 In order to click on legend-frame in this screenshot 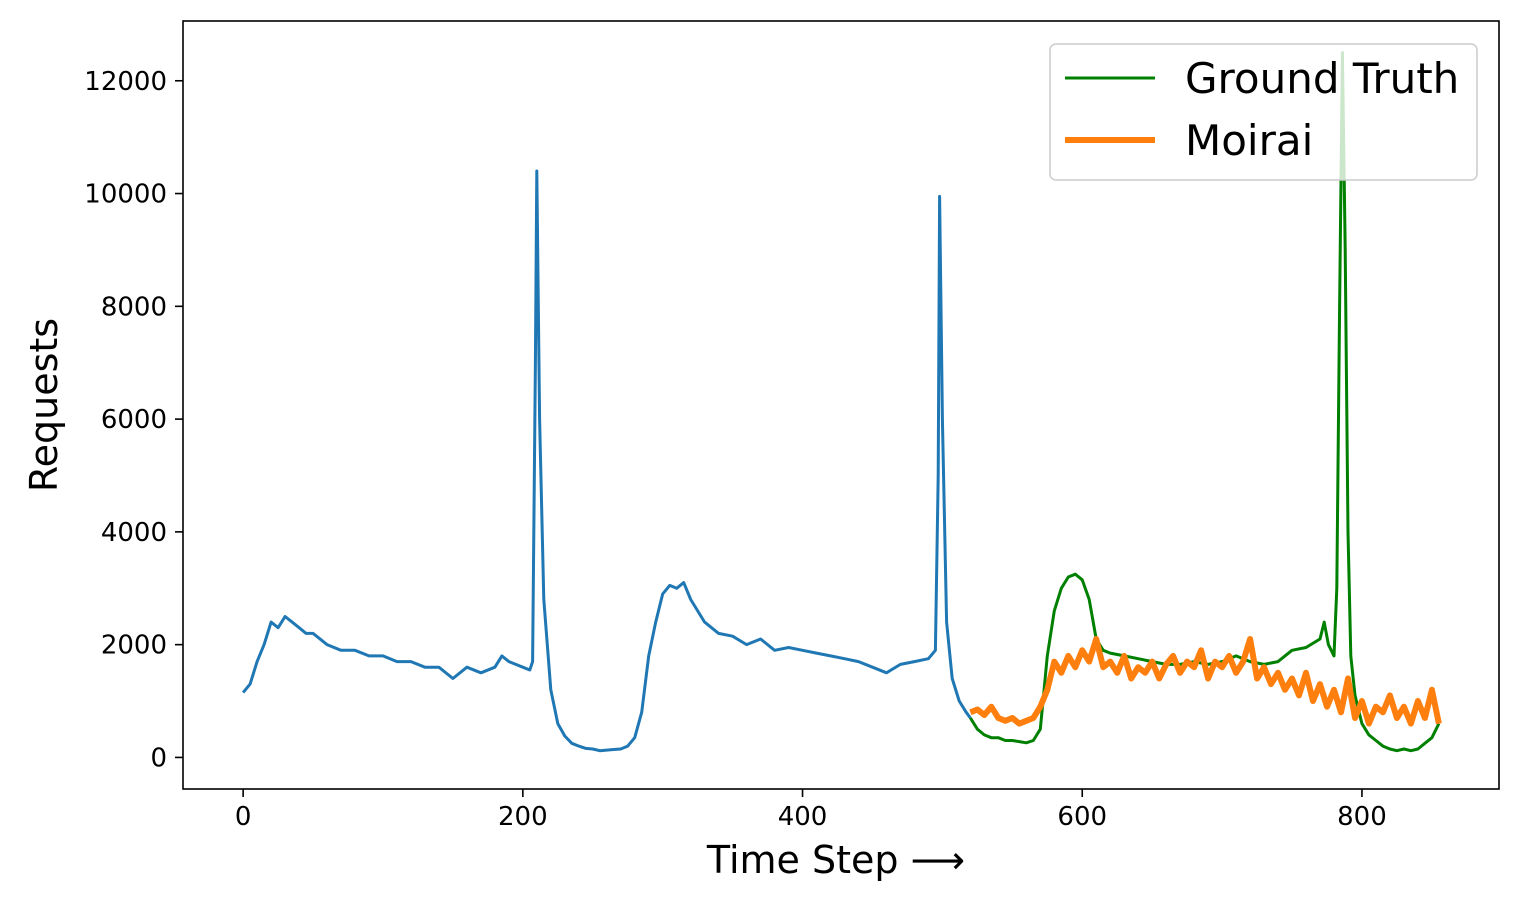, I will do `click(1263, 112)`.